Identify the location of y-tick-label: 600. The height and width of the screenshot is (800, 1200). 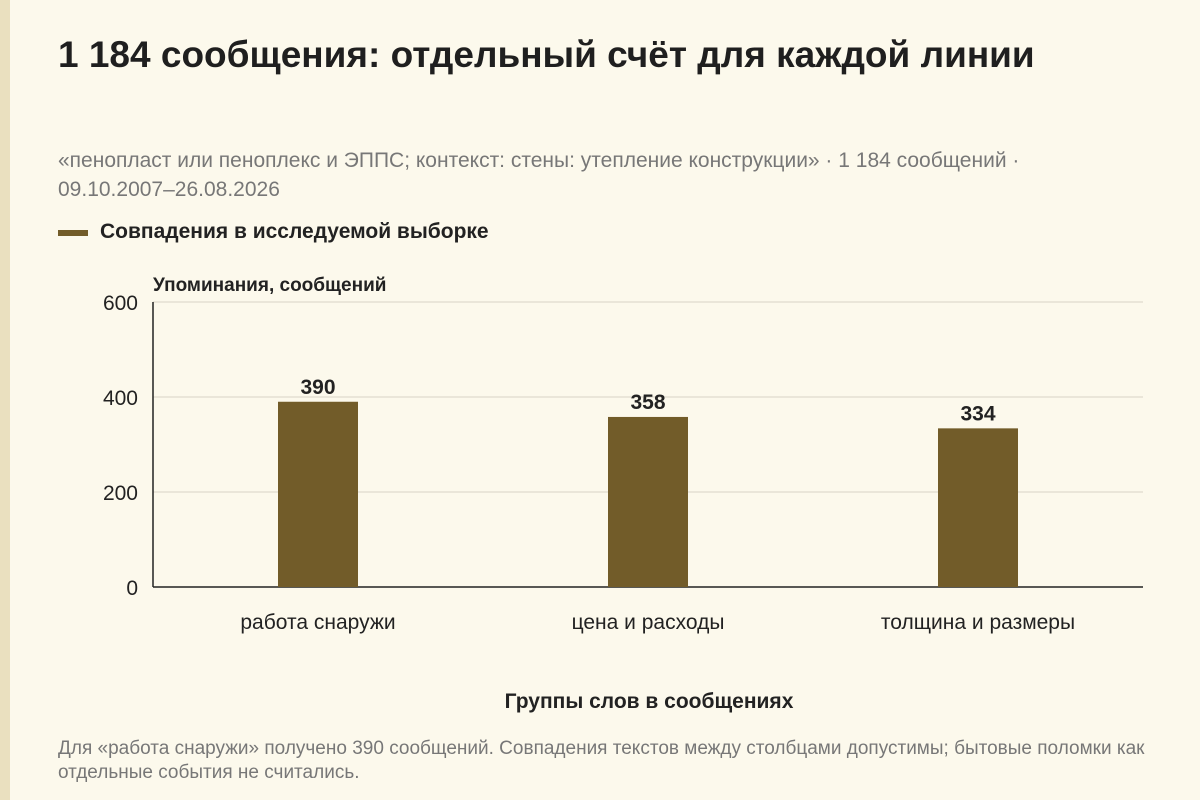
(120, 303).